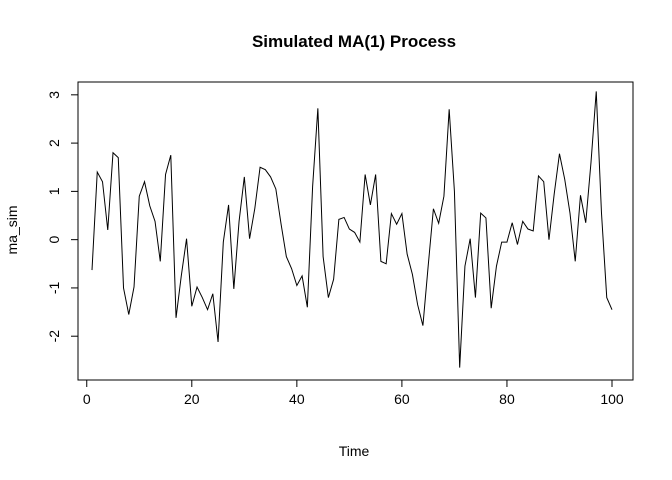 The width and height of the screenshot is (672, 480). What do you see at coordinates (402, 399) in the screenshot?
I see `x-tick-label-3: 60` at bounding box center [402, 399].